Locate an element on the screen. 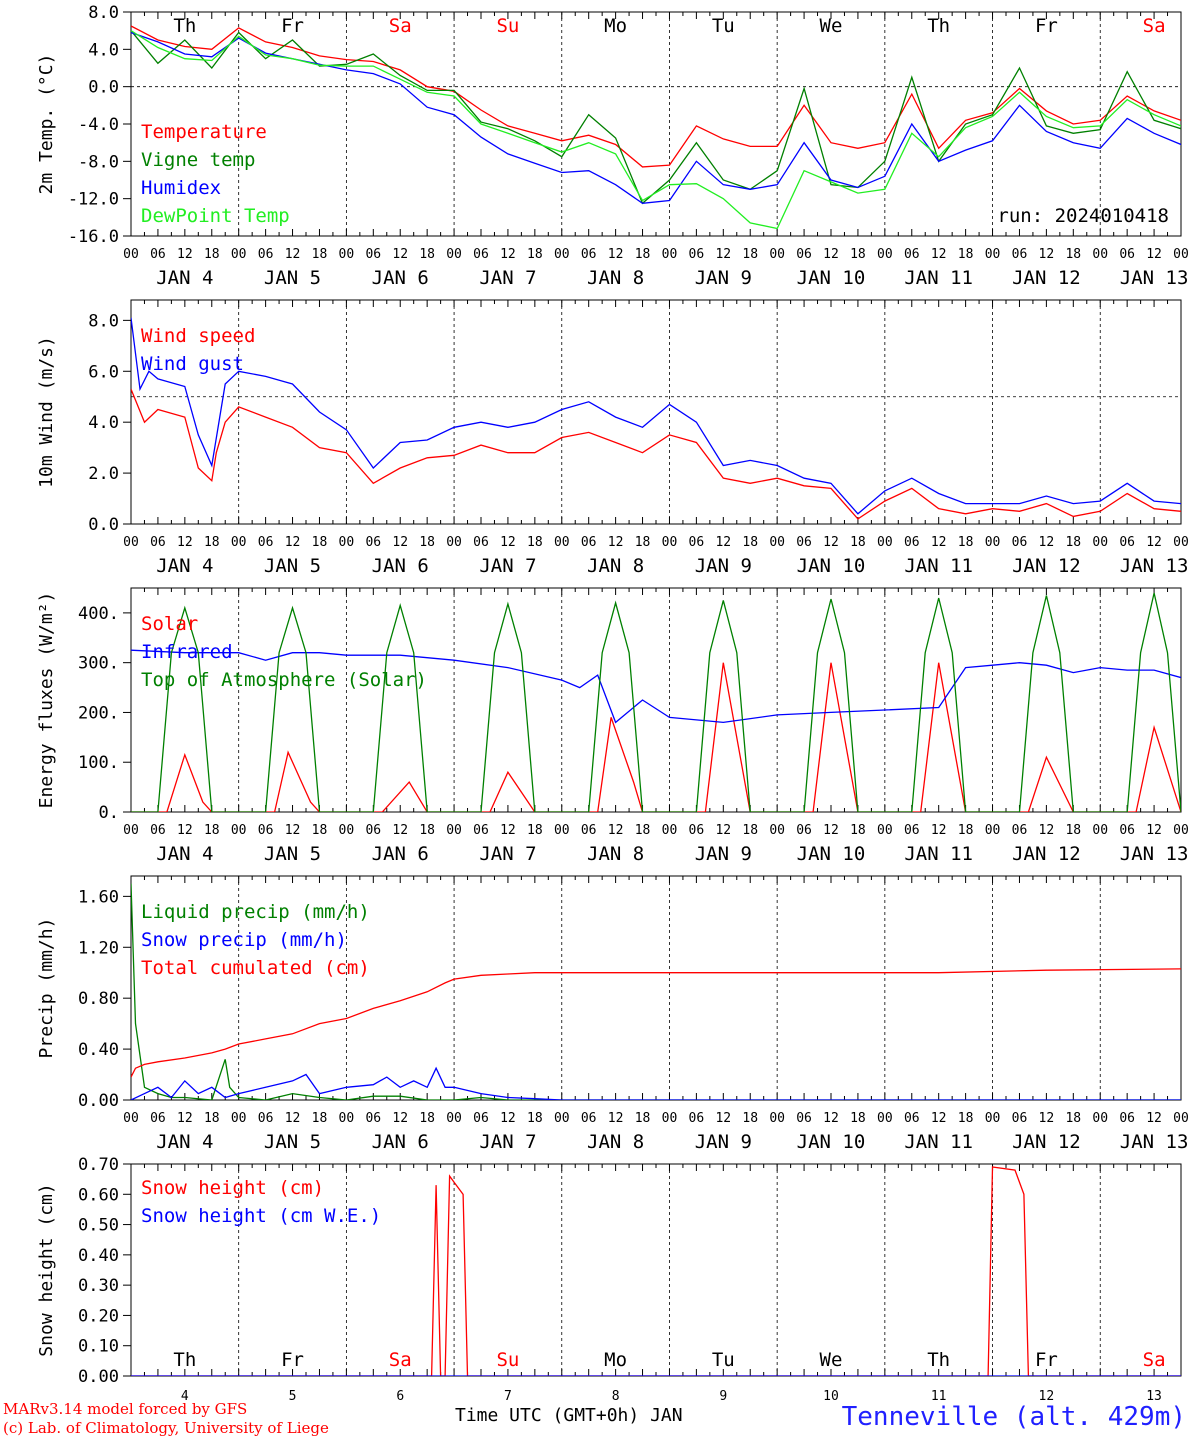 The width and height of the screenshot is (1194, 1440). y-tick-label: 4.0 is located at coordinates (103, 50).